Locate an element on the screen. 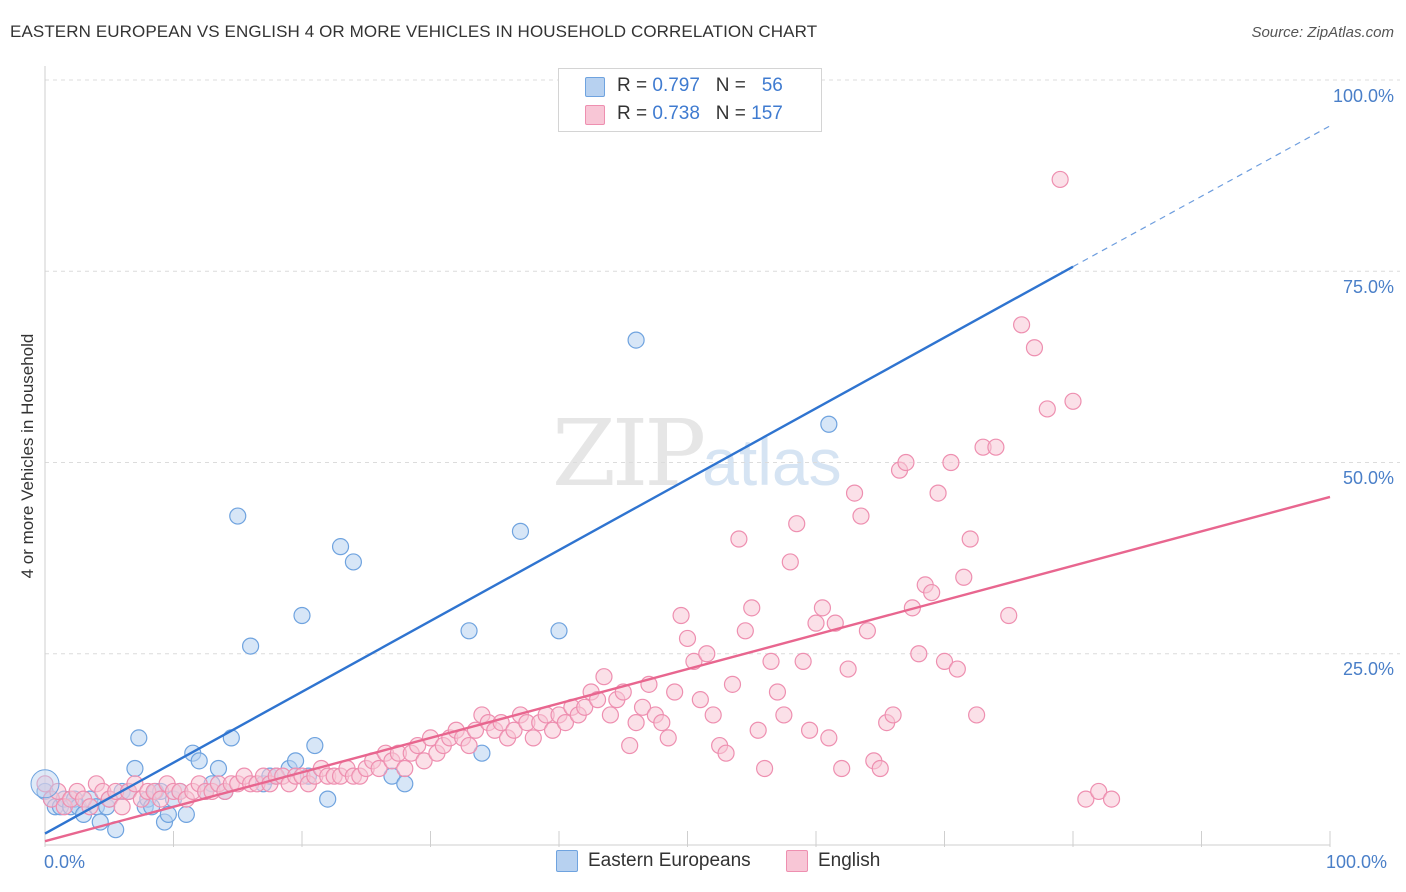  correlation-stats-box: R = 0.797 N = 56 R = 0.738 N = 157 is located at coordinates (690, 100).